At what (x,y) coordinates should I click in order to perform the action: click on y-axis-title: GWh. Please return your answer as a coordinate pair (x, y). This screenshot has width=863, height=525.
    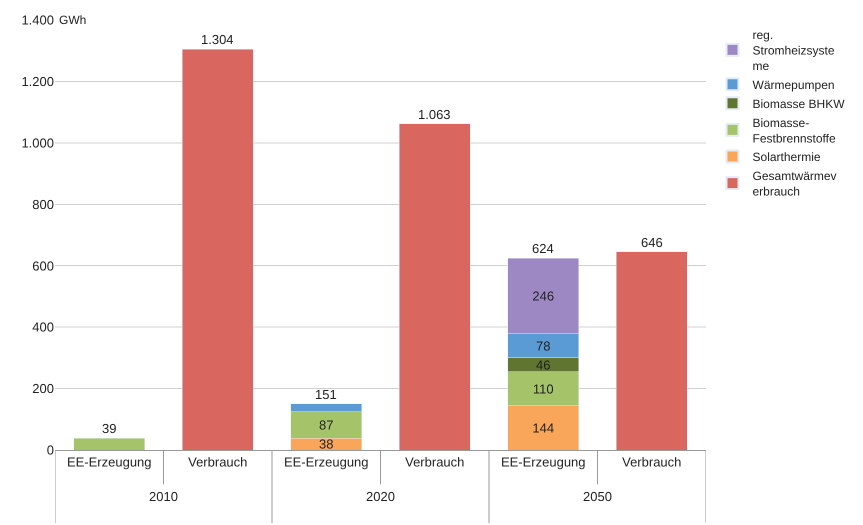
    Looking at the image, I should click on (72, 20).